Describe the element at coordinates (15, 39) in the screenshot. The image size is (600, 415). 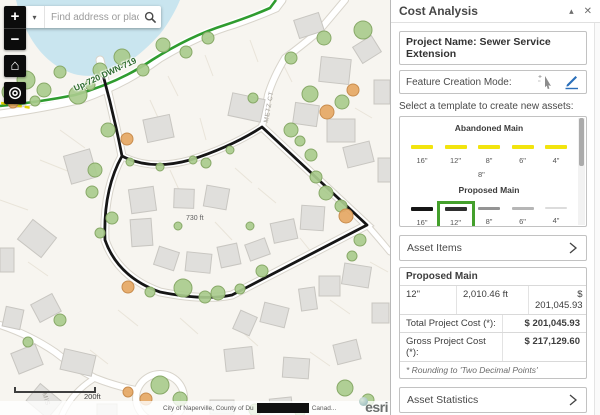
I see `zoom-out-button: −` at that location.